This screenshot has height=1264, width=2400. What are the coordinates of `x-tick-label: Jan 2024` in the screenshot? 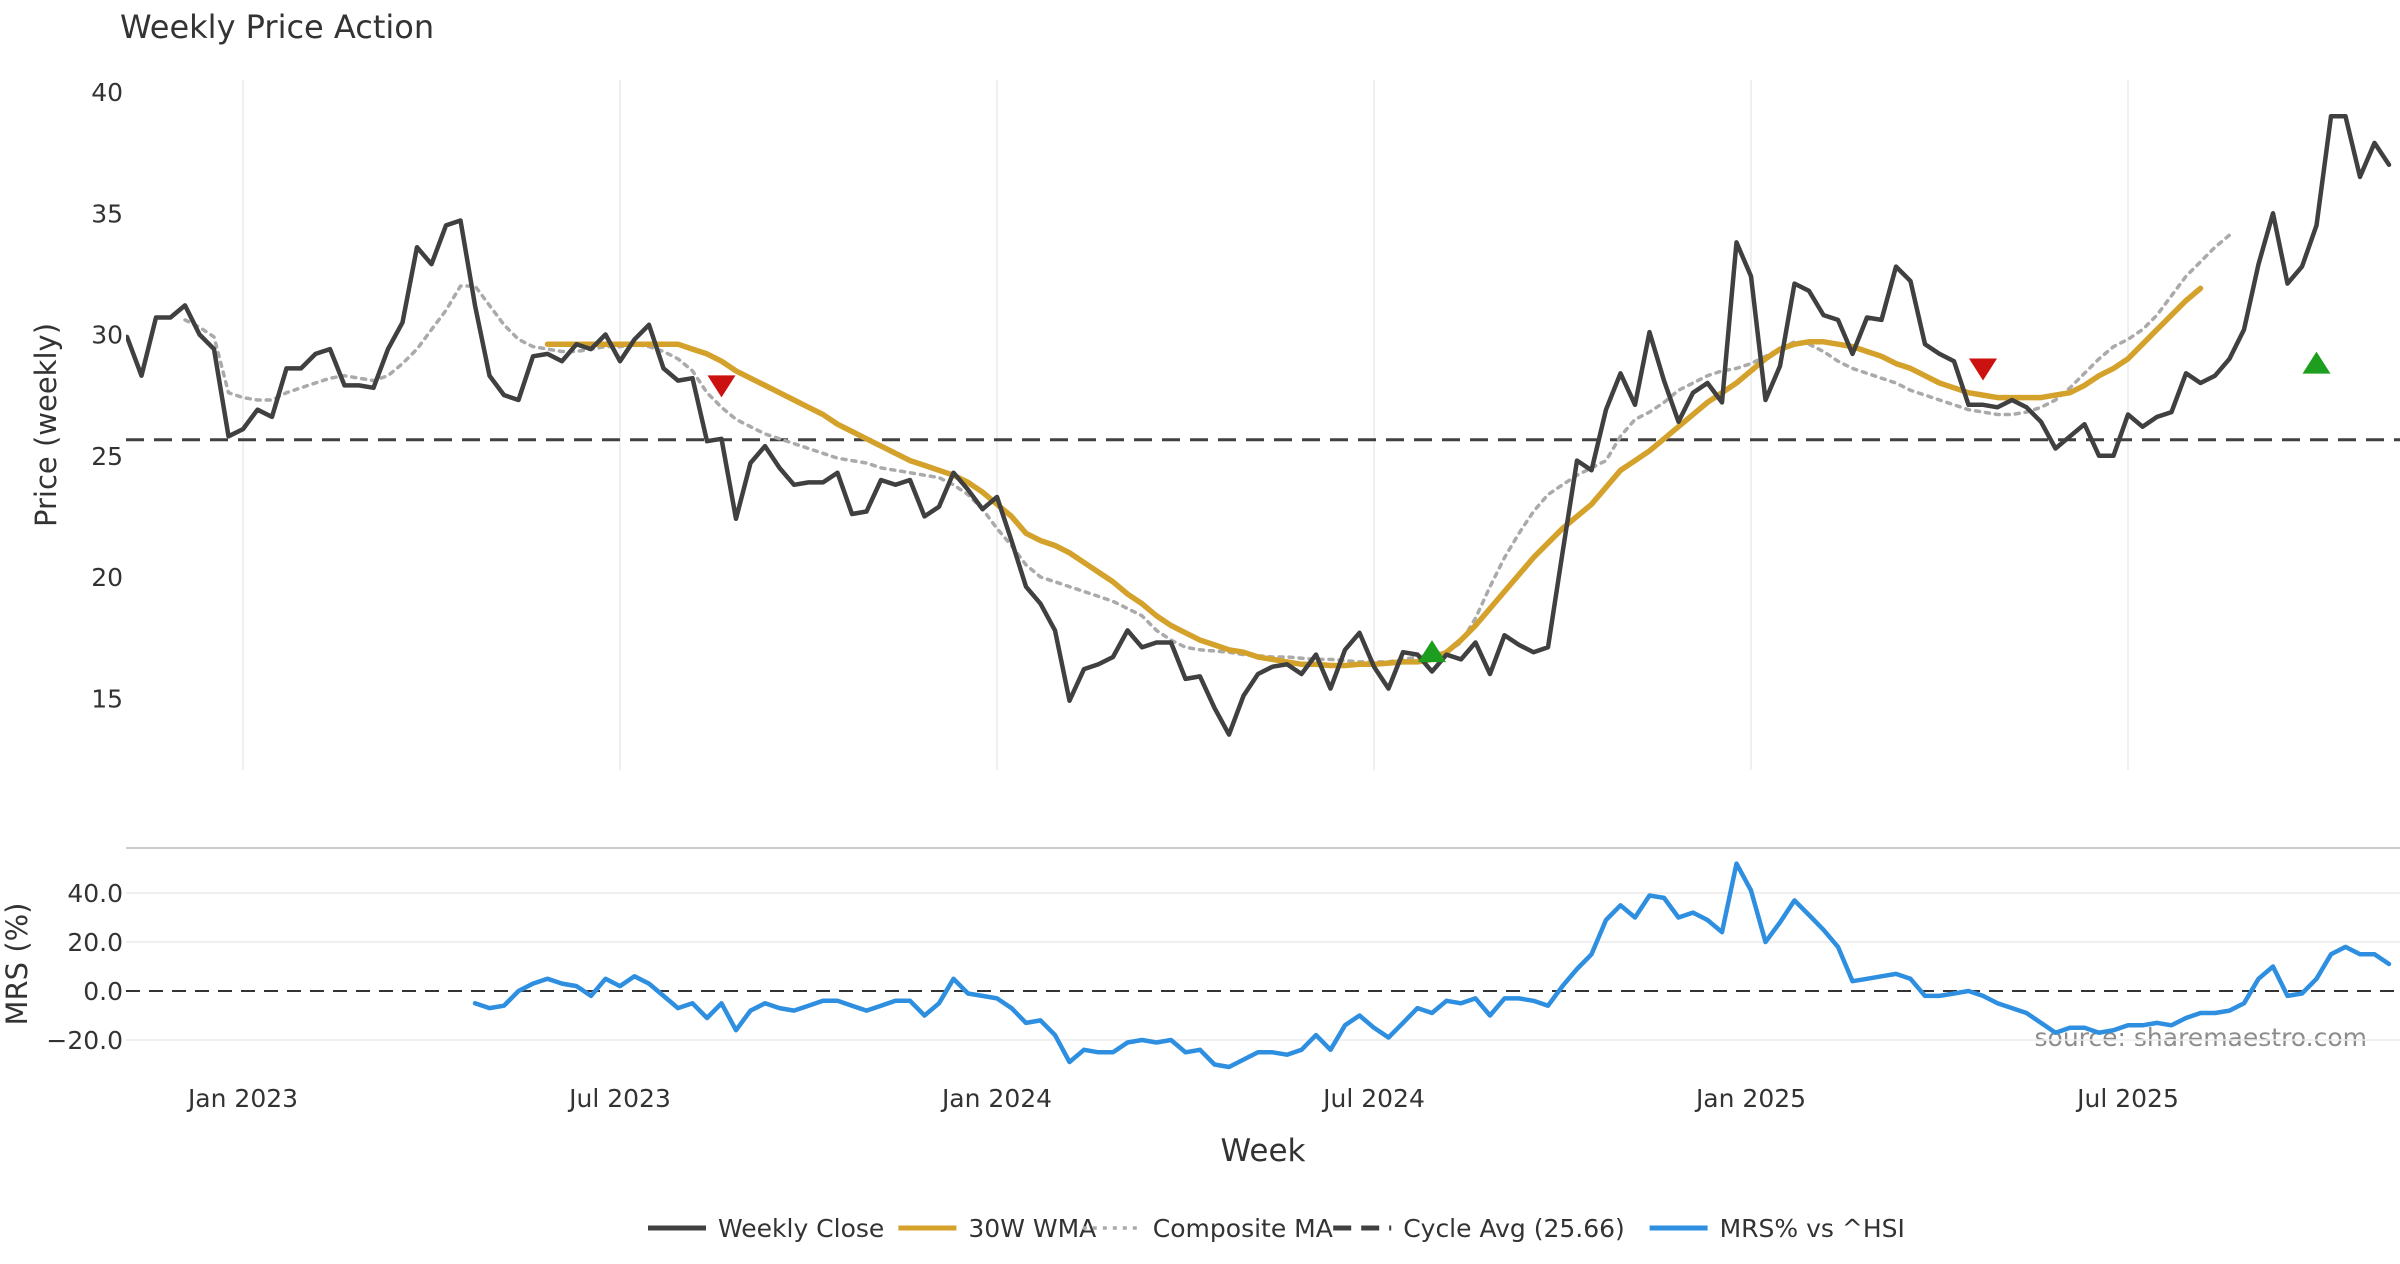 It's located at (996, 1098).